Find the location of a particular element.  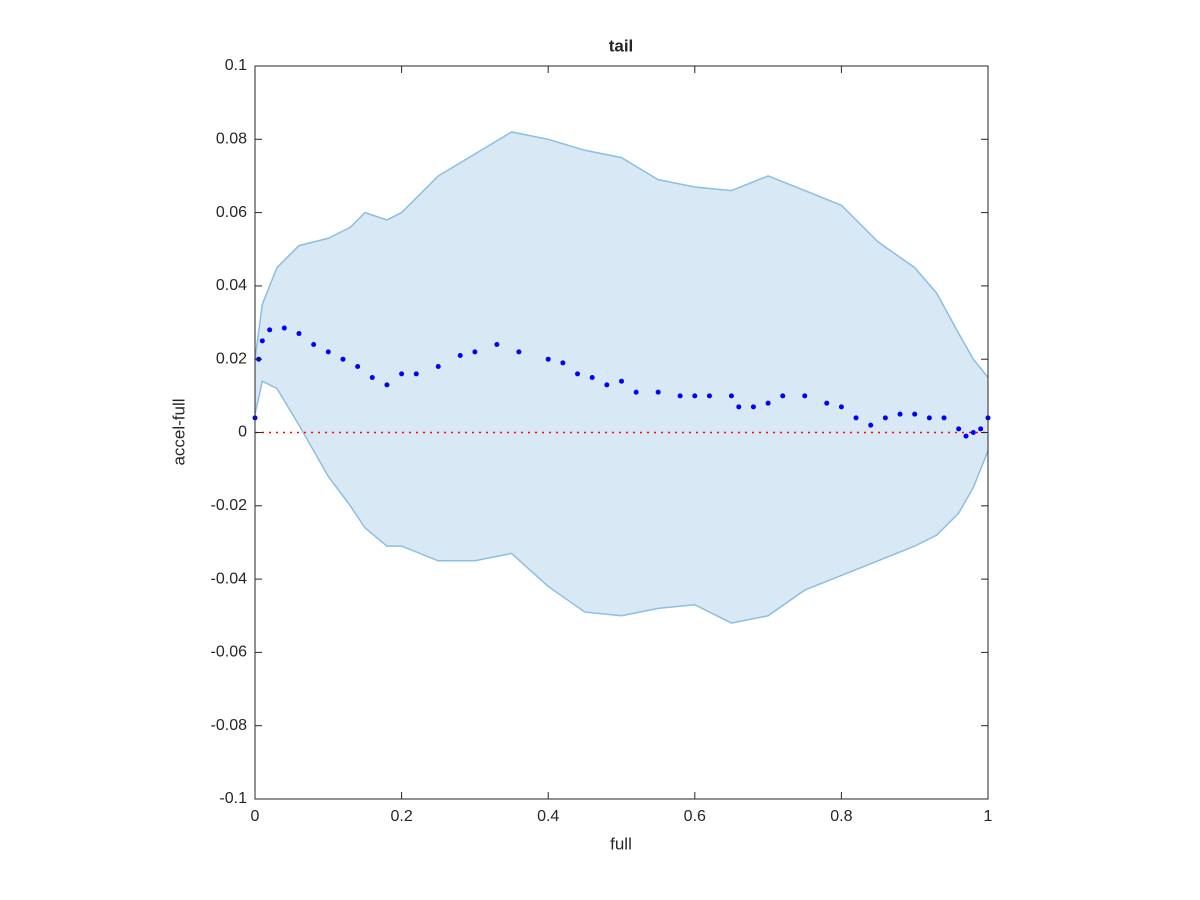

y-tick-label: -0.04 is located at coordinates (229, 578).